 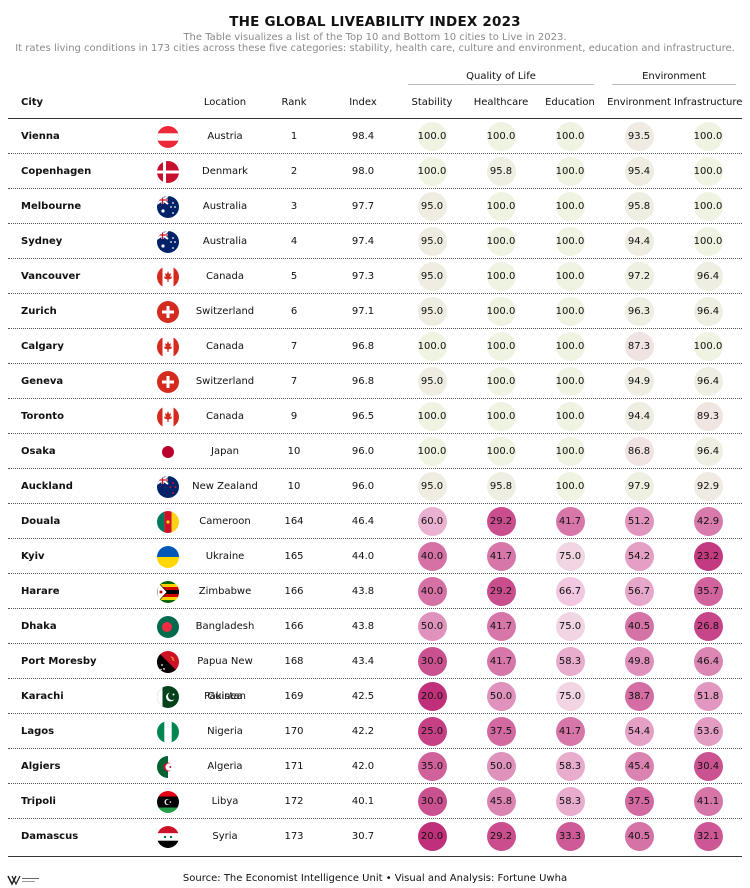 I want to click on group-label-quality-of-life: Quality of Life, so click(x=501, y=76).